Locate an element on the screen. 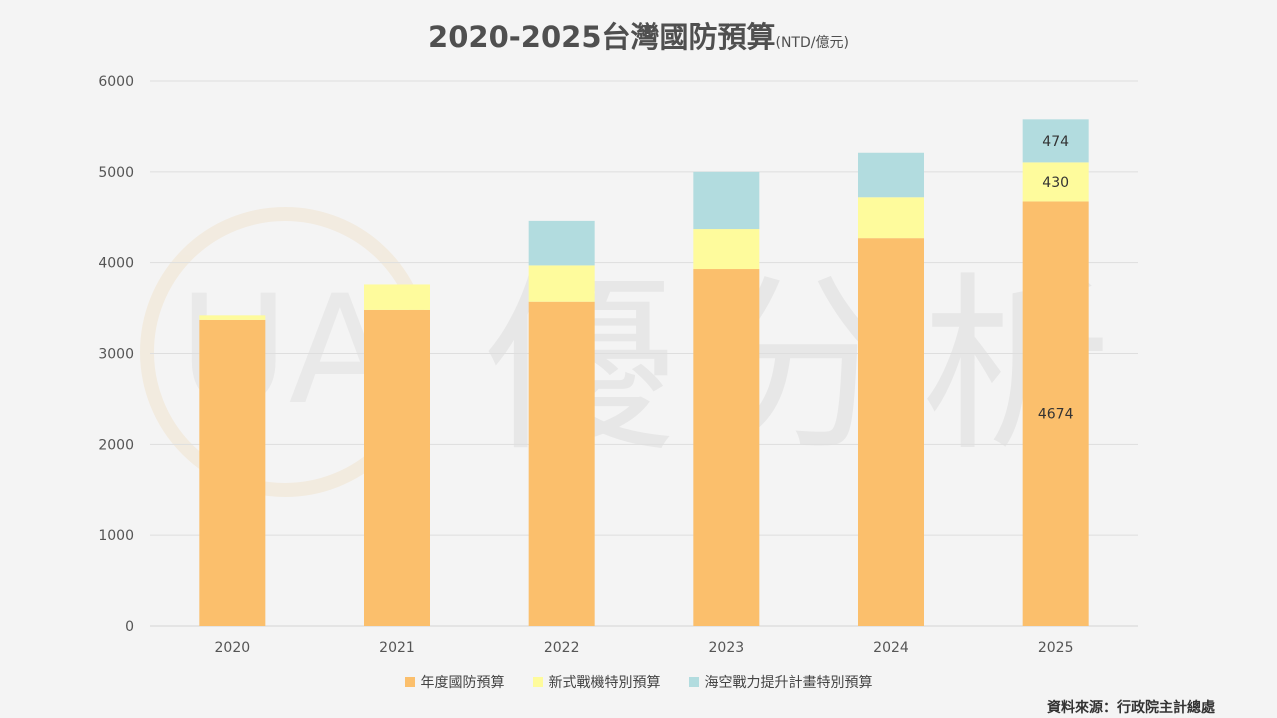 The height and width of the screenshot is (718, 1277). x-tick-label: 2025 is located at coordinates (1056, 648).